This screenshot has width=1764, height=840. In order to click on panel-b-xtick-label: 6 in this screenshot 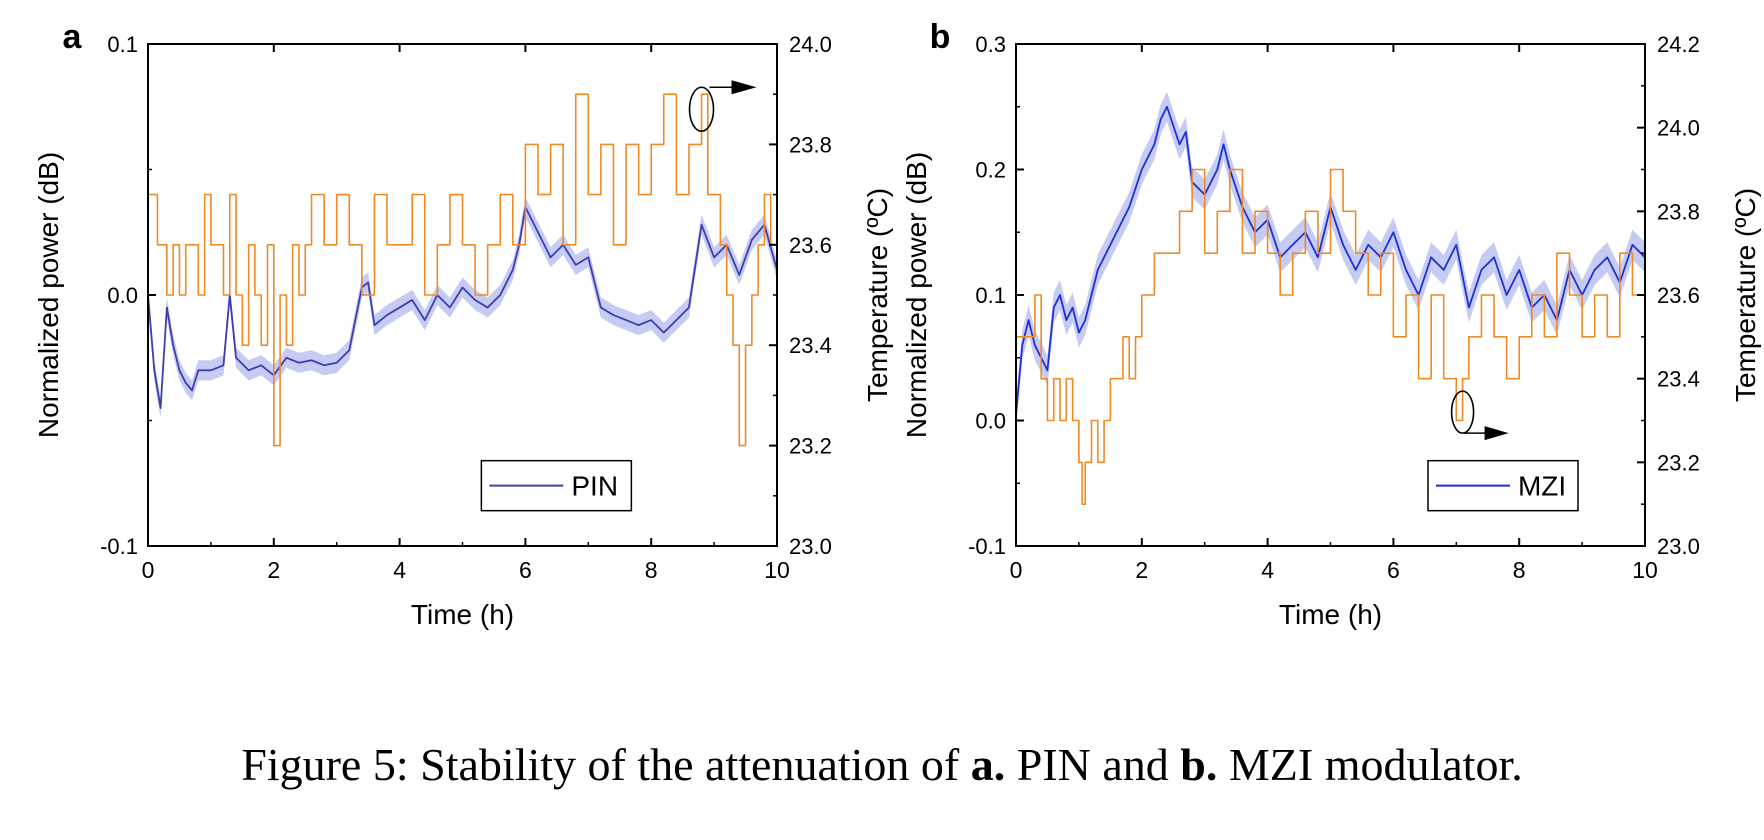, I will do `click(1393, 570)`.